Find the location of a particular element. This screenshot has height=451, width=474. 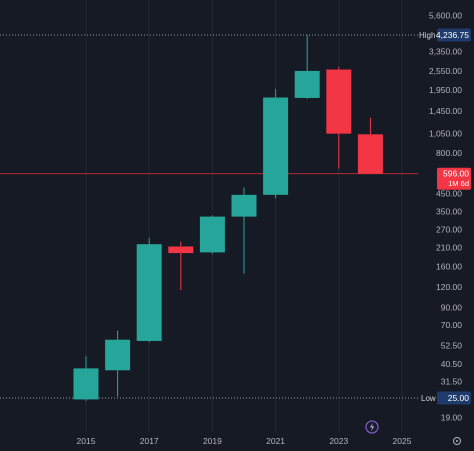

y-tick-label: 90.00 is located at coordinates (452, 307).